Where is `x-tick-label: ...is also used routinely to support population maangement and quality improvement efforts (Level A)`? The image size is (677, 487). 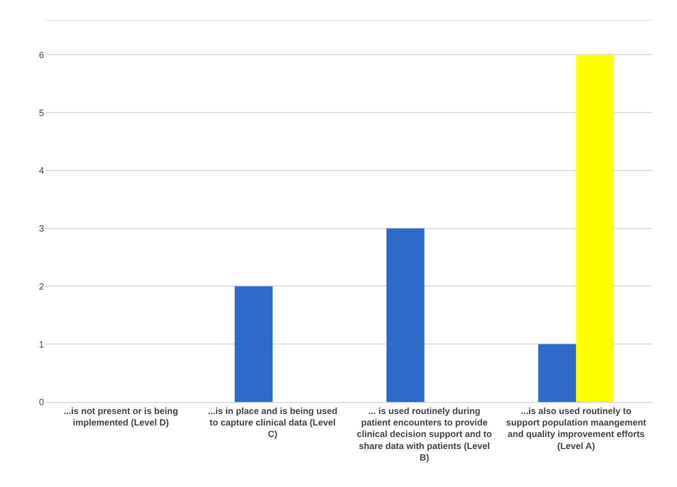 x-tick-label: ...is also used routinely to support population maangement and quality improvement efforts (Level A) is located at coordinates (576, 428).